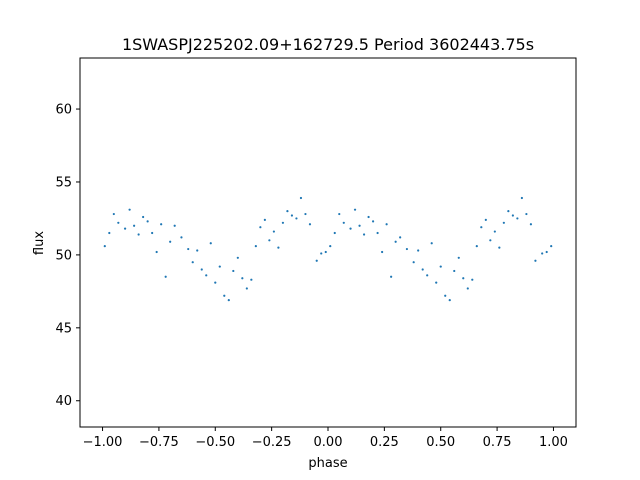  Describe the element at coordinates (553, 442) in the screenshot. I see `x-tick-label: 1.00` at that location.